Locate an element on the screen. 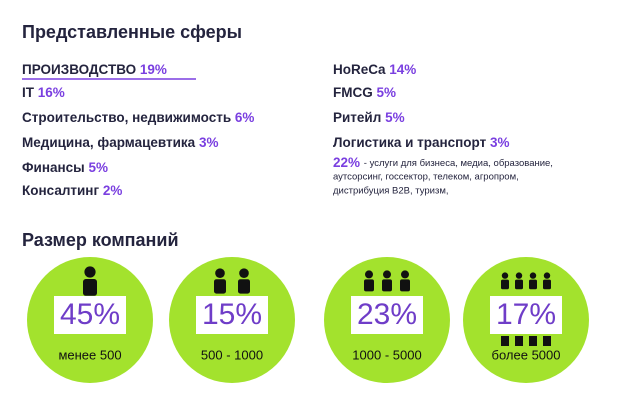 Image resolution: width=620 pixels, height=404 pixels. sector-name: HoReCa is located at coordinates (359, 69).